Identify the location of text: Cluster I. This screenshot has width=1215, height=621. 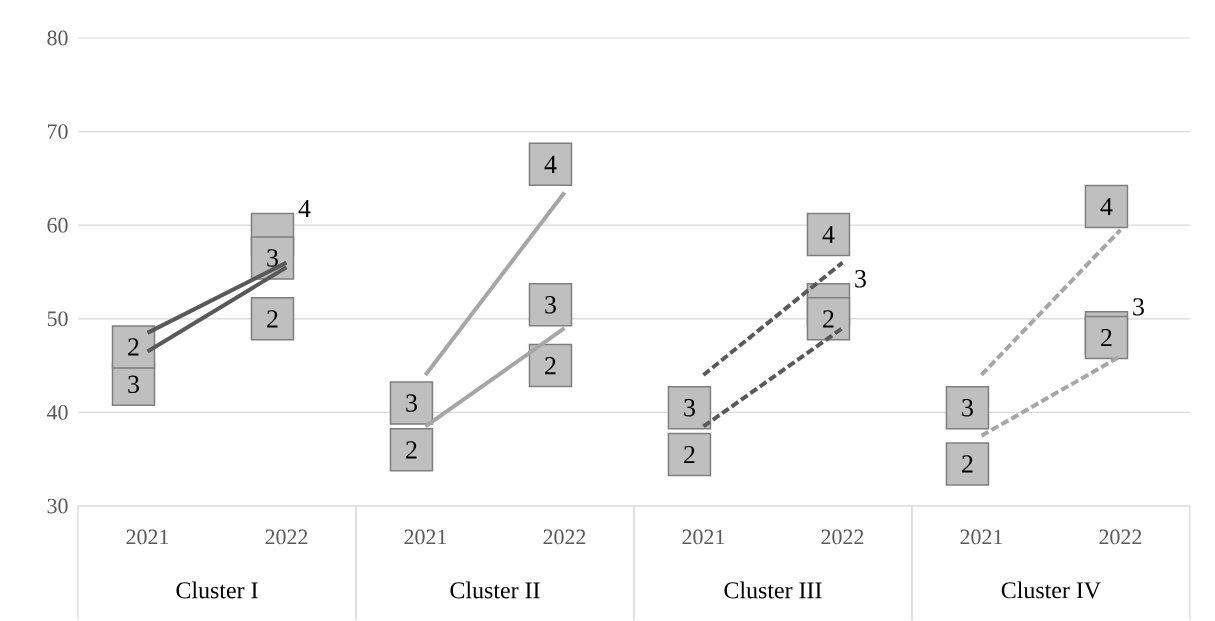
(217, 590).